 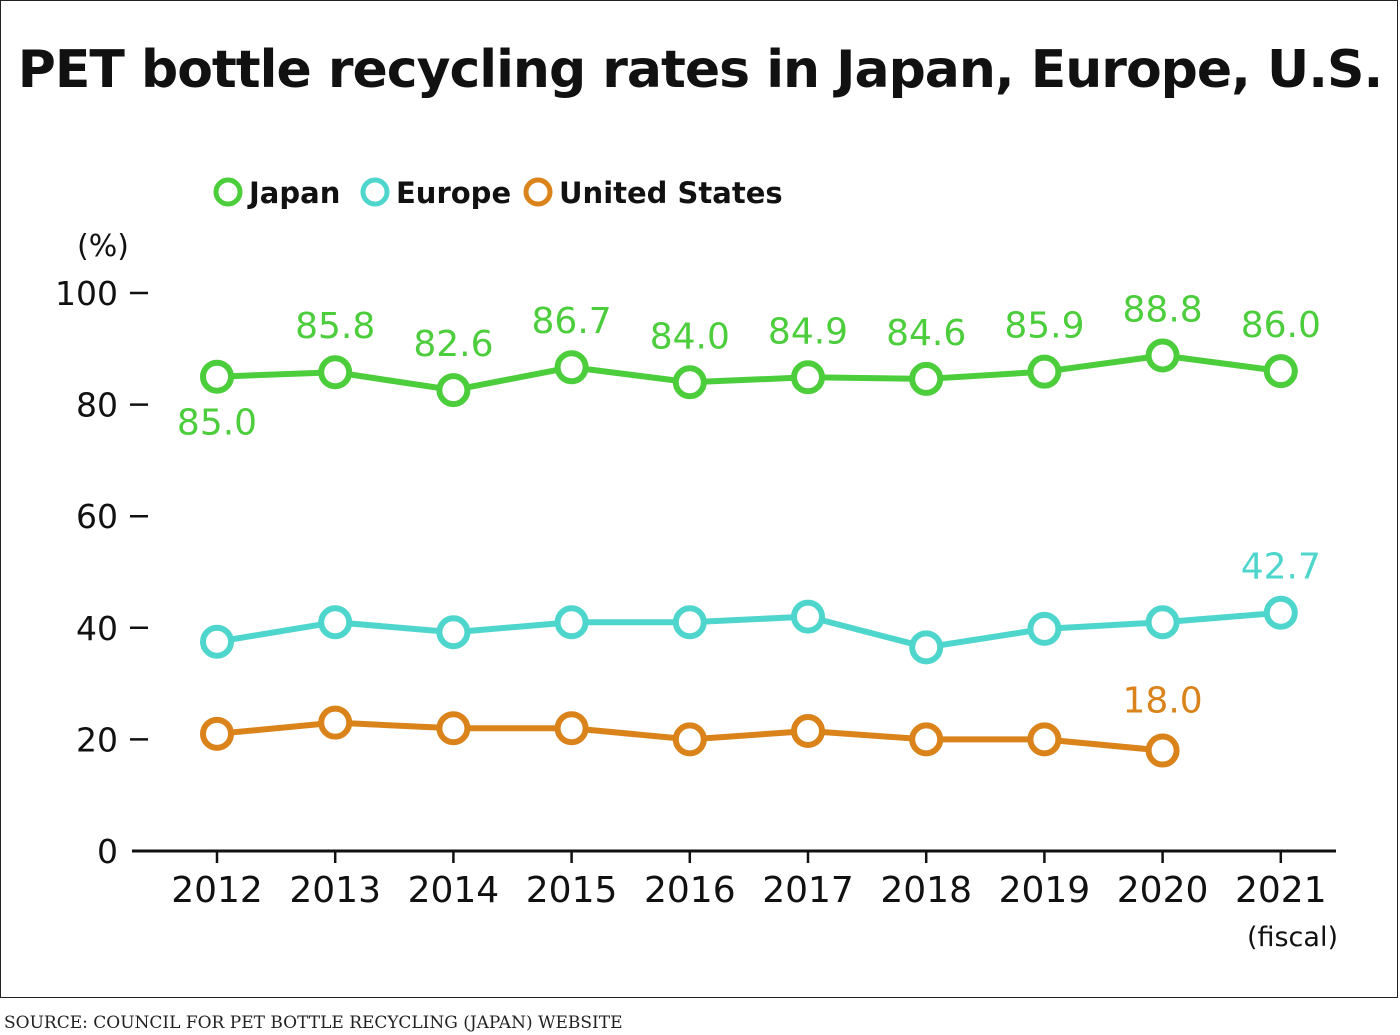 What do you see at coordinates (1163, 701) in the screenshot?
I see `data-label-united-states: 18.0` at bounding box center [1163, 701].